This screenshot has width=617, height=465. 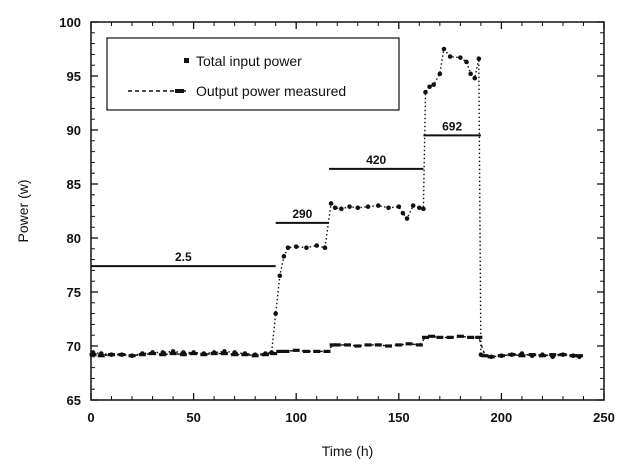 What do you see at coordinates (296, 417) in the screenshot?
I see `x-tick-label: 100` at bounding box center [296, 417].